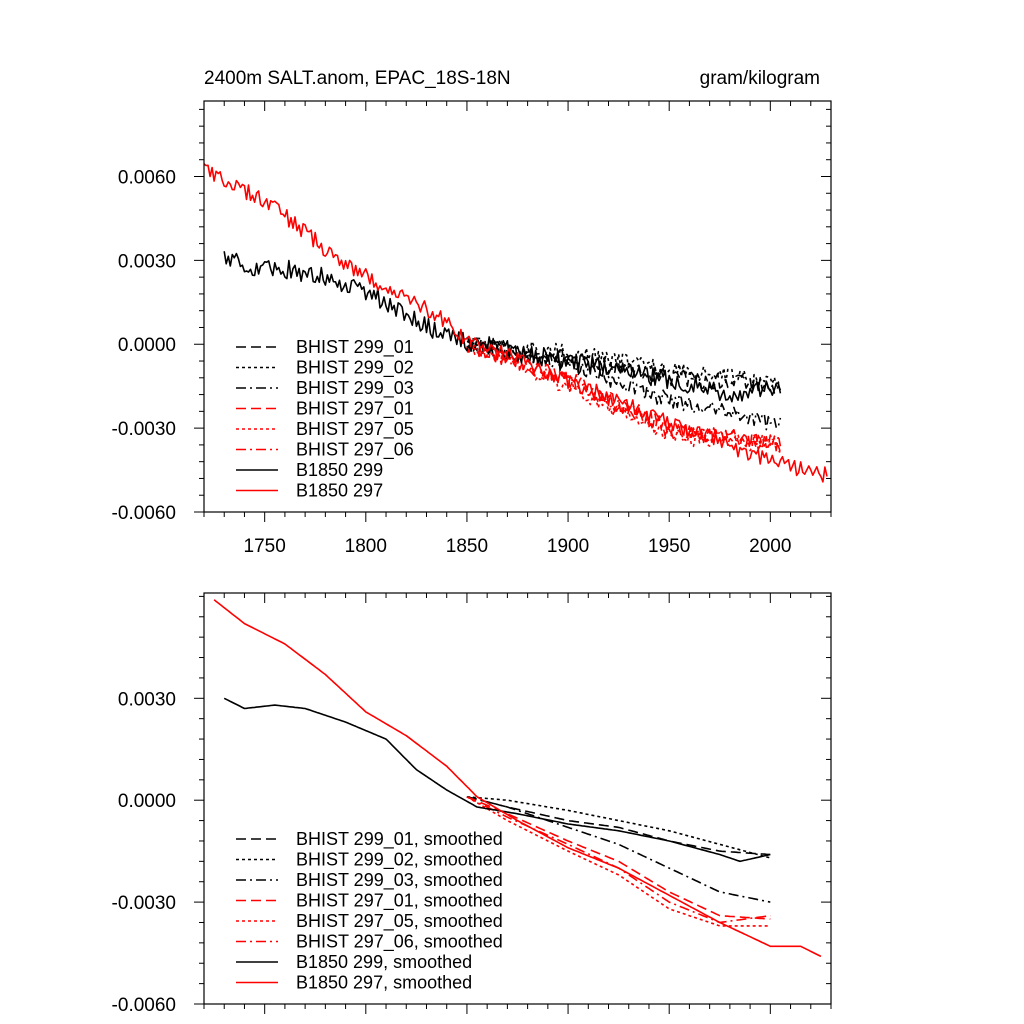 Image resolution: width=1024 pixels, height=1024 pixels. What do you see at coordinates (669, 546) in the screenshot?
I see `x-tick-label: 1950` at bounding box center [669, 546].